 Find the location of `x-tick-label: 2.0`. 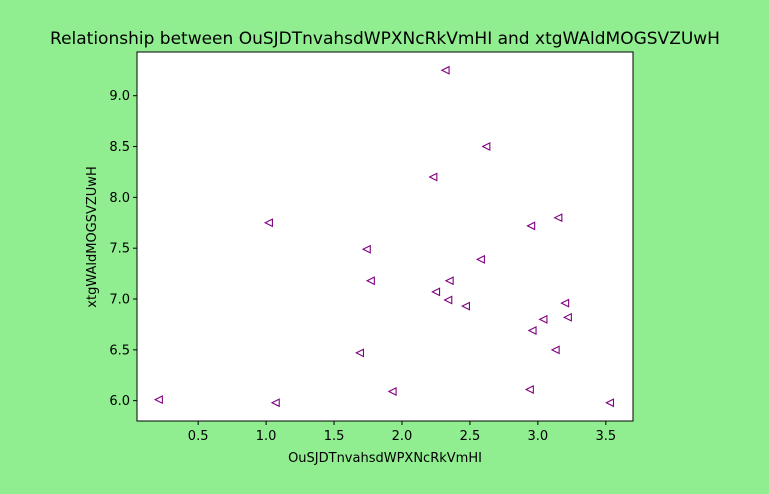

x-tick-label: 2.0 is located at coordinates (402, 436).